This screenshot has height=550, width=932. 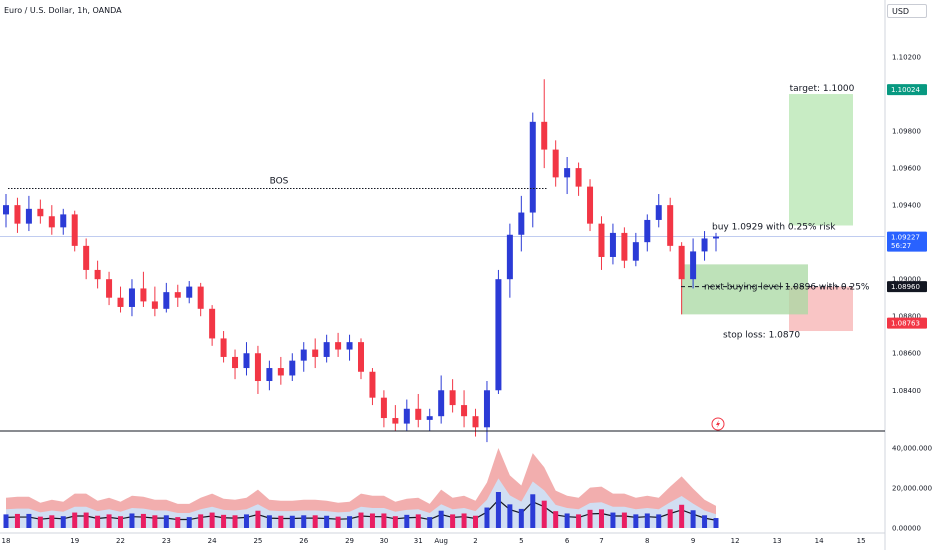 What do you see at coordinates (761, 336) in the screenshot?
I see `stop-label: stop loss: 1.0870` at bounding box center [761, 336].